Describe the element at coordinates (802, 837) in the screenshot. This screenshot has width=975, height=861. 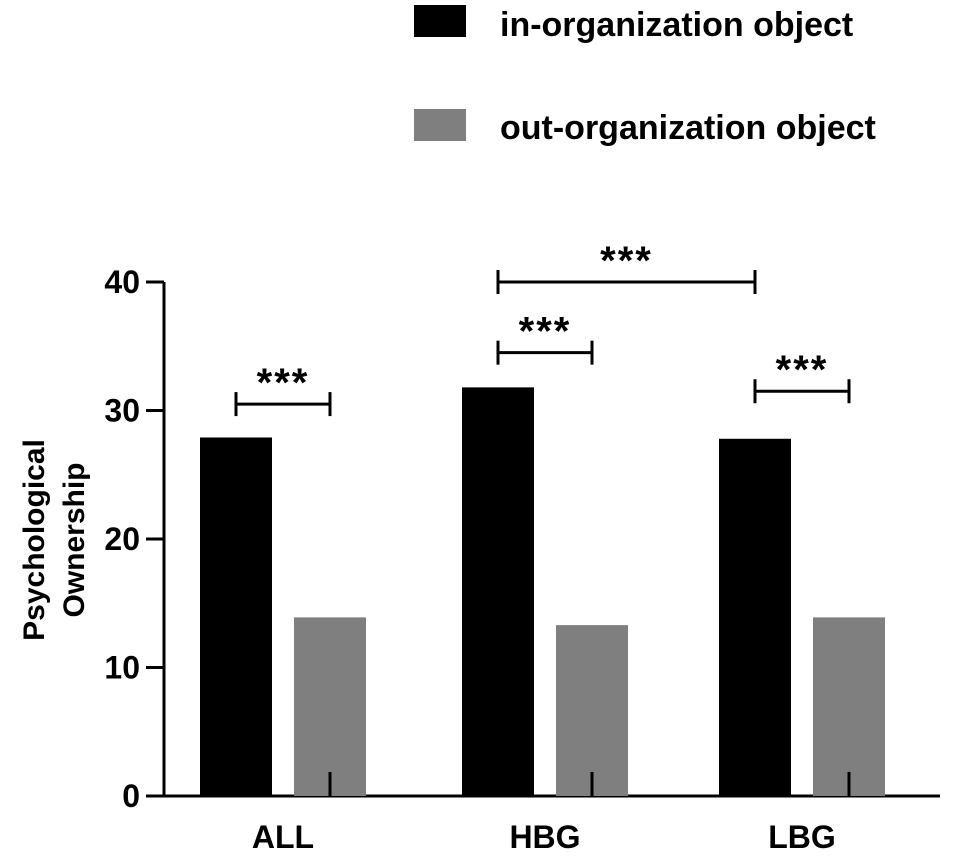
I see `x-tick-label-lbg: LBG` at that location.